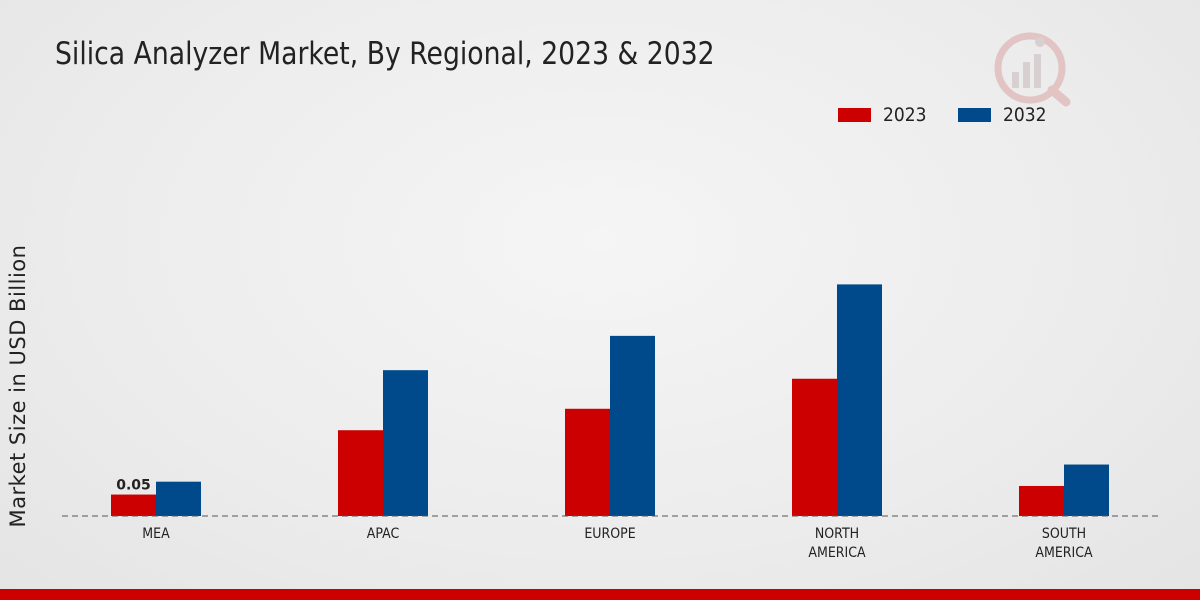 This screenshot has width=1200, height=600. I want to click on bar-2023-north-america, so click(814, 447).